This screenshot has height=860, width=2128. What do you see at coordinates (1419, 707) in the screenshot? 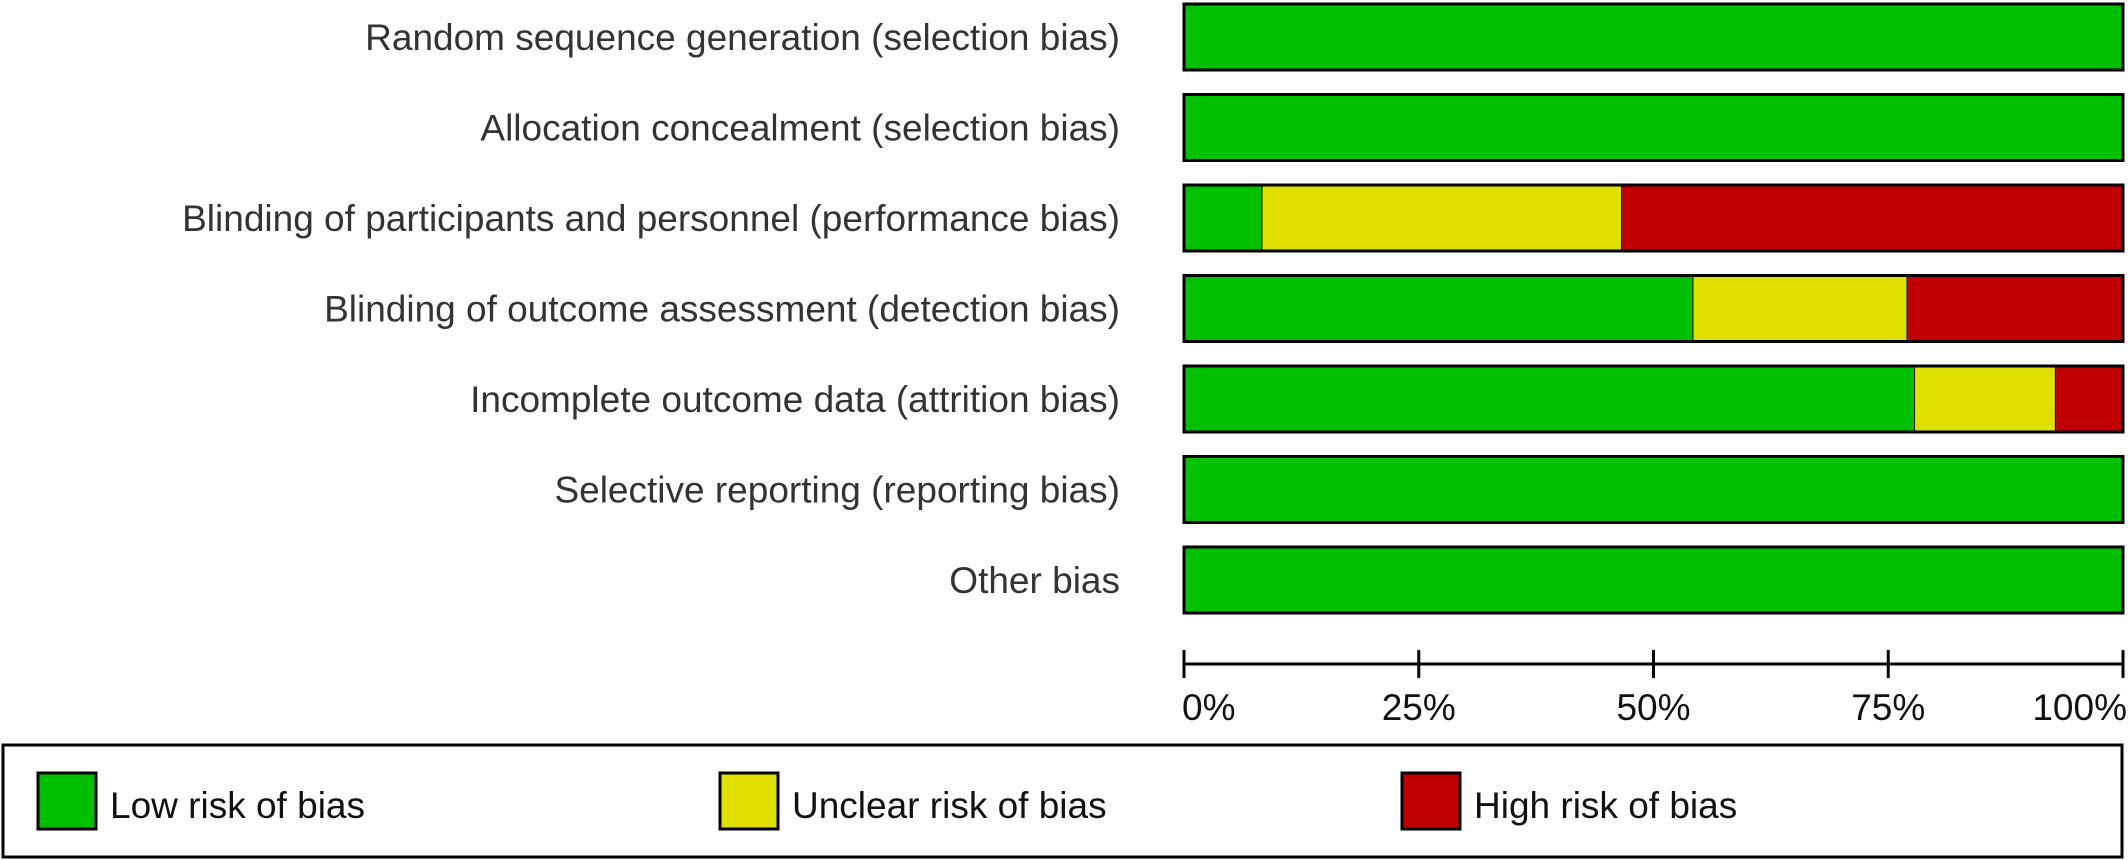
I see `x-tick-label: 25%` at bounding box center [1419, 707].